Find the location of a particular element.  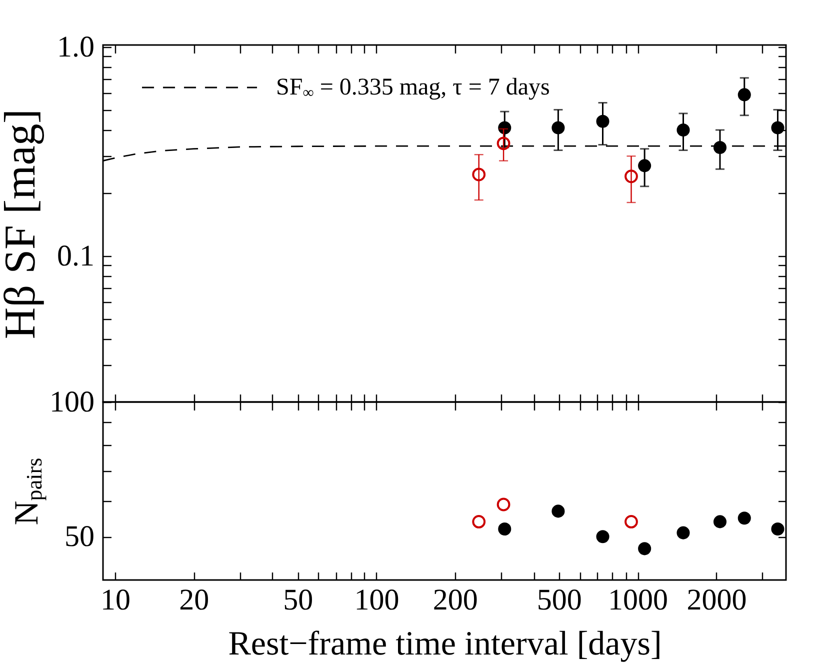

x-axis-title: Rest−frame time interval [days] is located at coordinates (445, 644).